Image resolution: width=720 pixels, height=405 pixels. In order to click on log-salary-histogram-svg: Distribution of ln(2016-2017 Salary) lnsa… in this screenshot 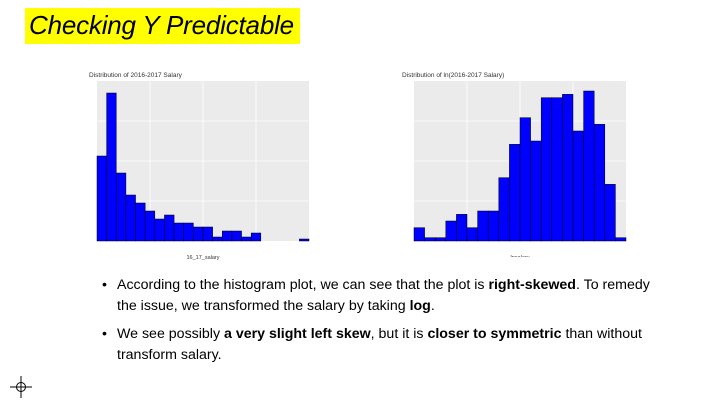, I will do `click(514, 164)`.